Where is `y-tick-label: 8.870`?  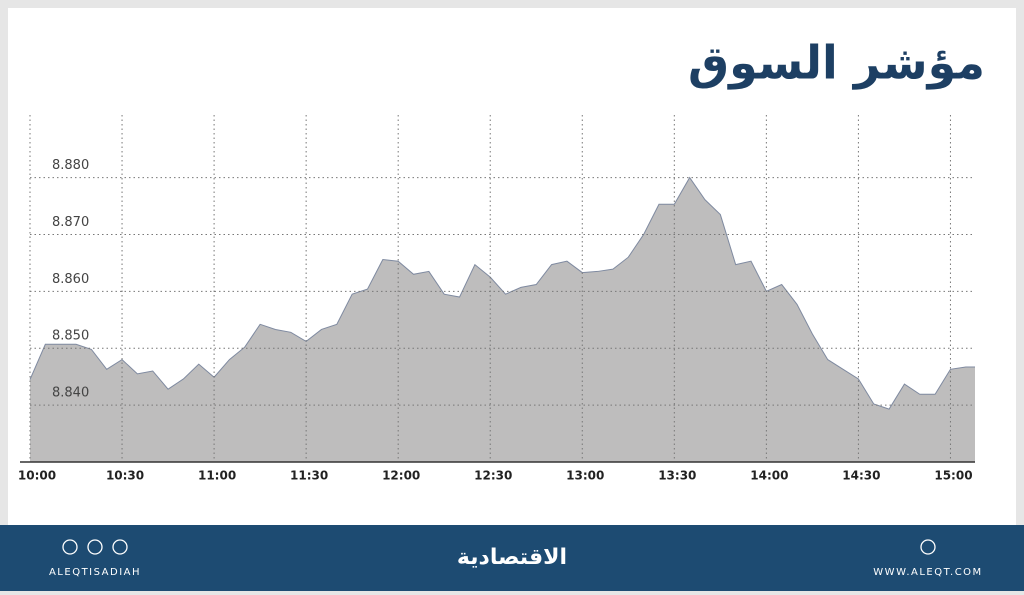 y-tick-label: 8.870 is located at coordinates (70, 222).